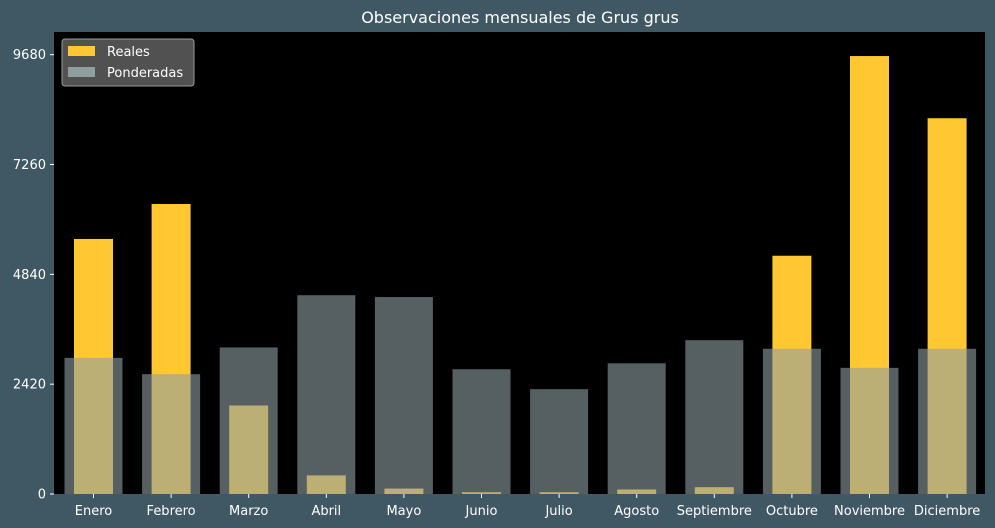 The image size is (995, 528). What do you see at coordinates (947, 511) in the screenshot?
I see `x-tick-label: Diciembre` at bounding box center [947, 511].